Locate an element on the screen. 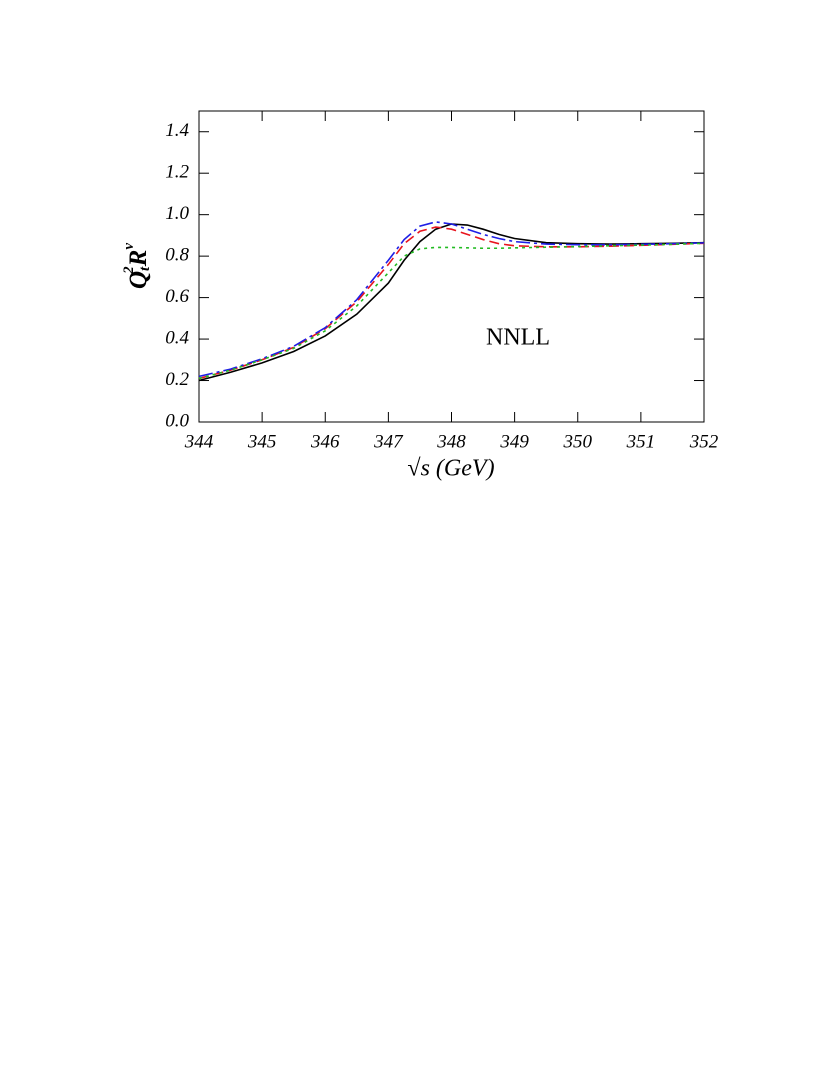 The image size is (830, 1075). y-label-sub: t is located at coordinates (145, 268).